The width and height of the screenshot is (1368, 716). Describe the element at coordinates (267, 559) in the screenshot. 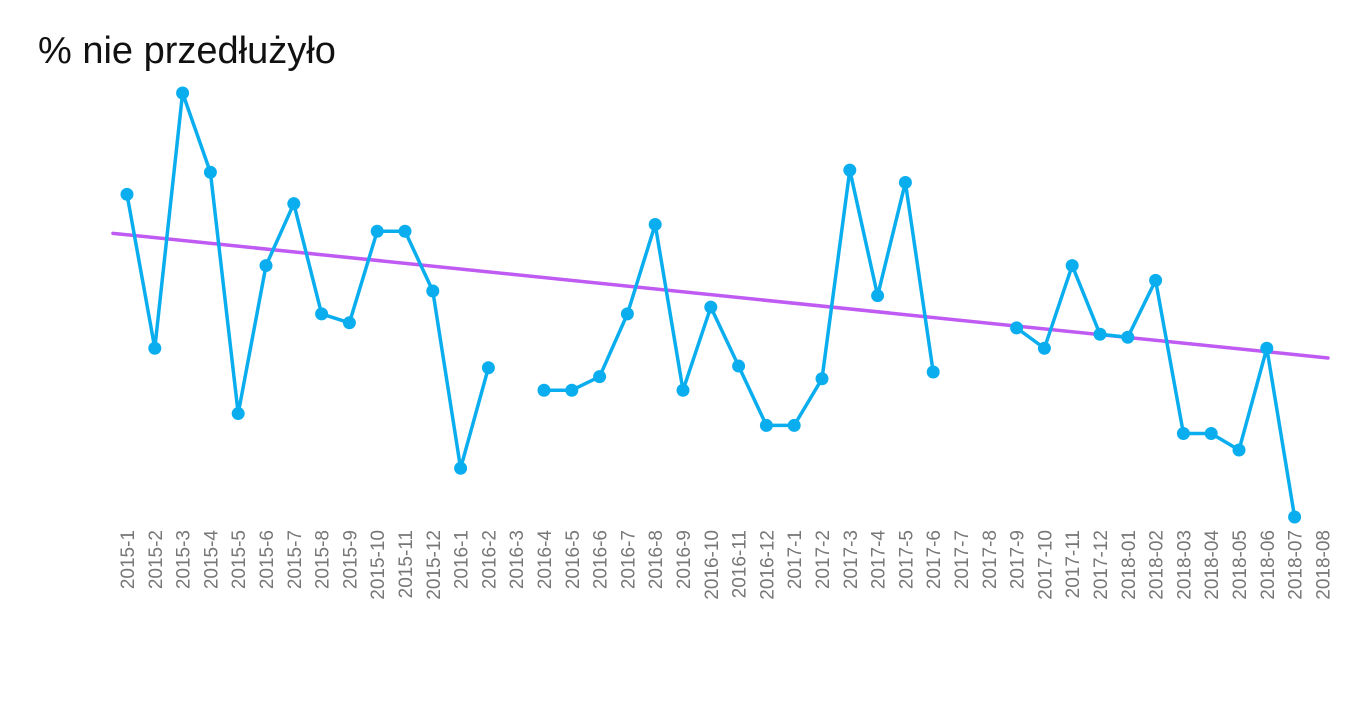

I see `x-tick-label: 2015-6` at that location.